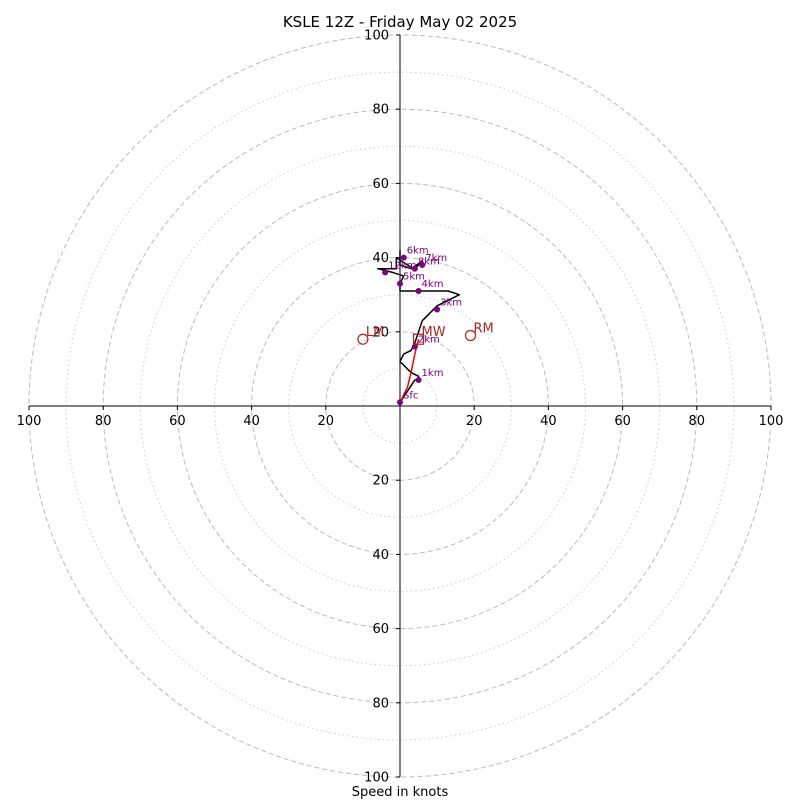 The image size is (800, 800). I want to click on storm-motion-label: RM, so click(483, 329).